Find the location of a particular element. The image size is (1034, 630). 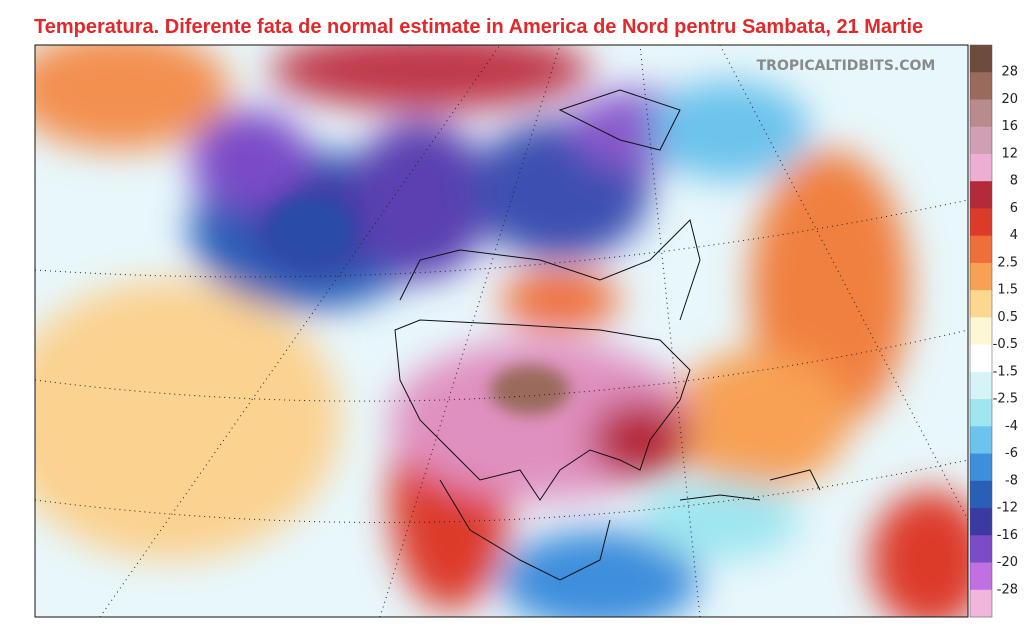

colorbar-label: 8 is located at coordinates (1014, 181).